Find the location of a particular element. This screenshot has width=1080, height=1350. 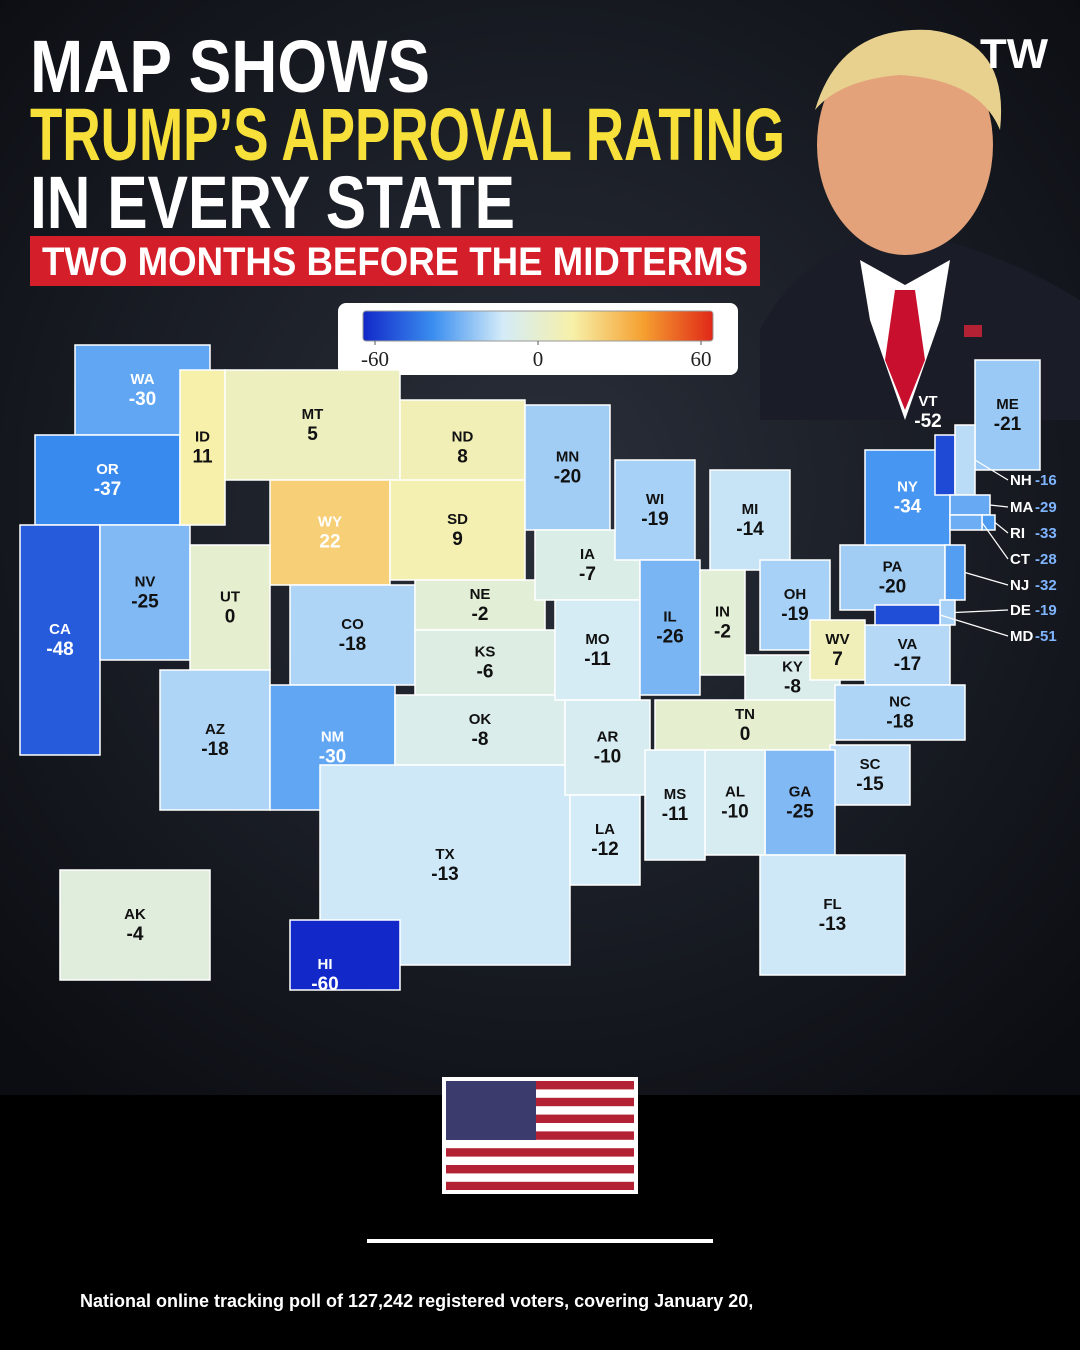

state-code: IN is located at coordinates (722, 612).